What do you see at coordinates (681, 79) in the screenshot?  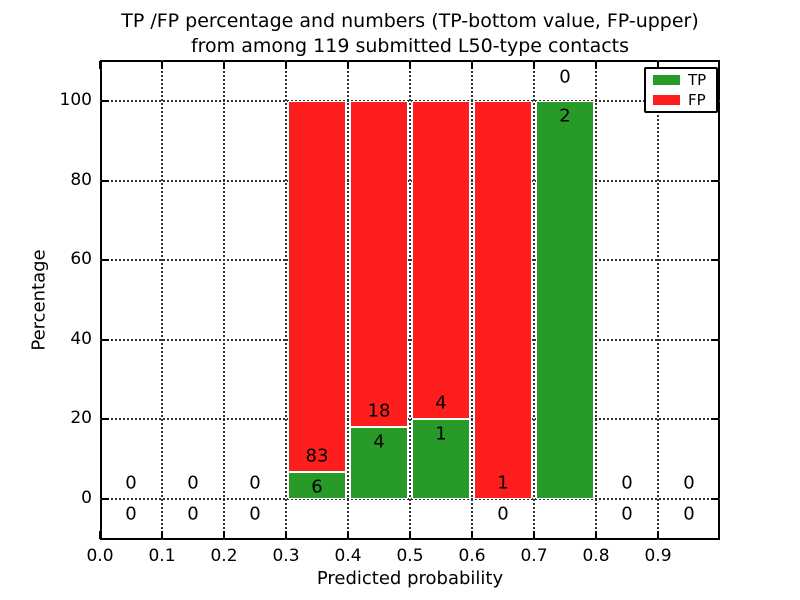 I see `legend-row-tp: TP` at bounding box center [681, 79].